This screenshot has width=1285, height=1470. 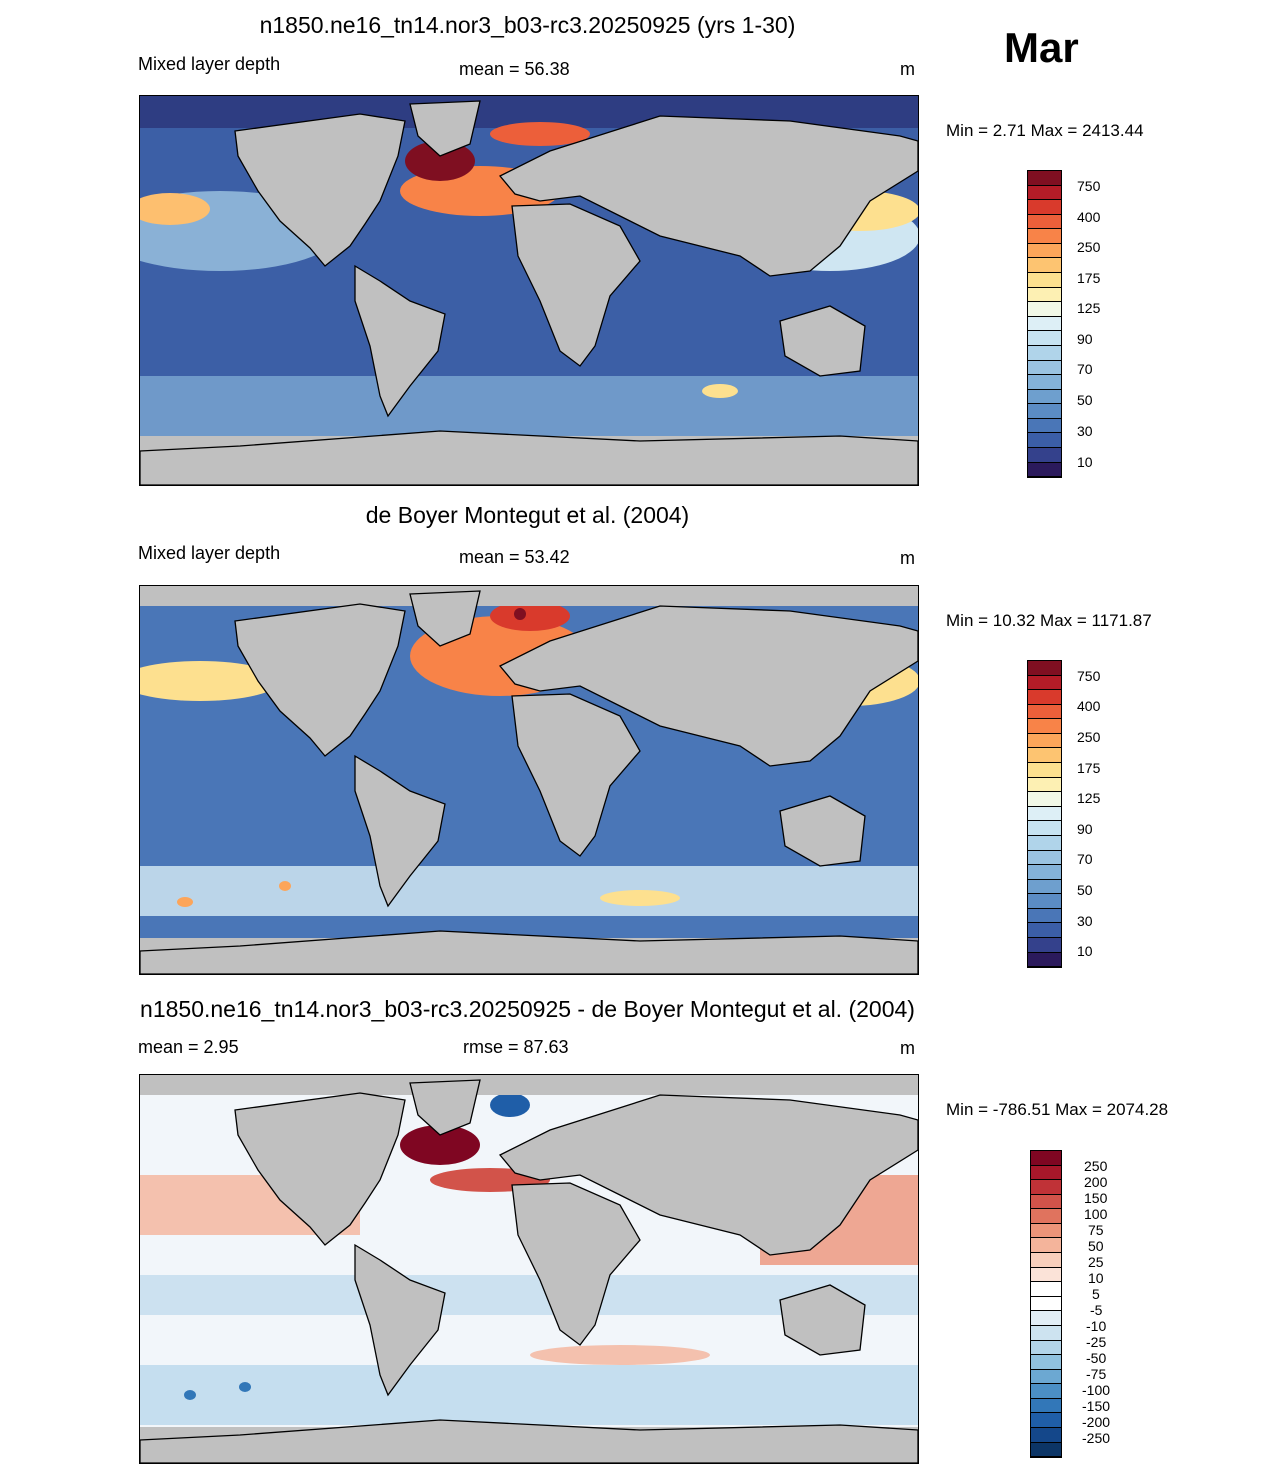 What do you see at coordinates (1085, 829) in the screenshot?
I see `panel-2-cb-label: 90` at bounding box center [1085, 829].